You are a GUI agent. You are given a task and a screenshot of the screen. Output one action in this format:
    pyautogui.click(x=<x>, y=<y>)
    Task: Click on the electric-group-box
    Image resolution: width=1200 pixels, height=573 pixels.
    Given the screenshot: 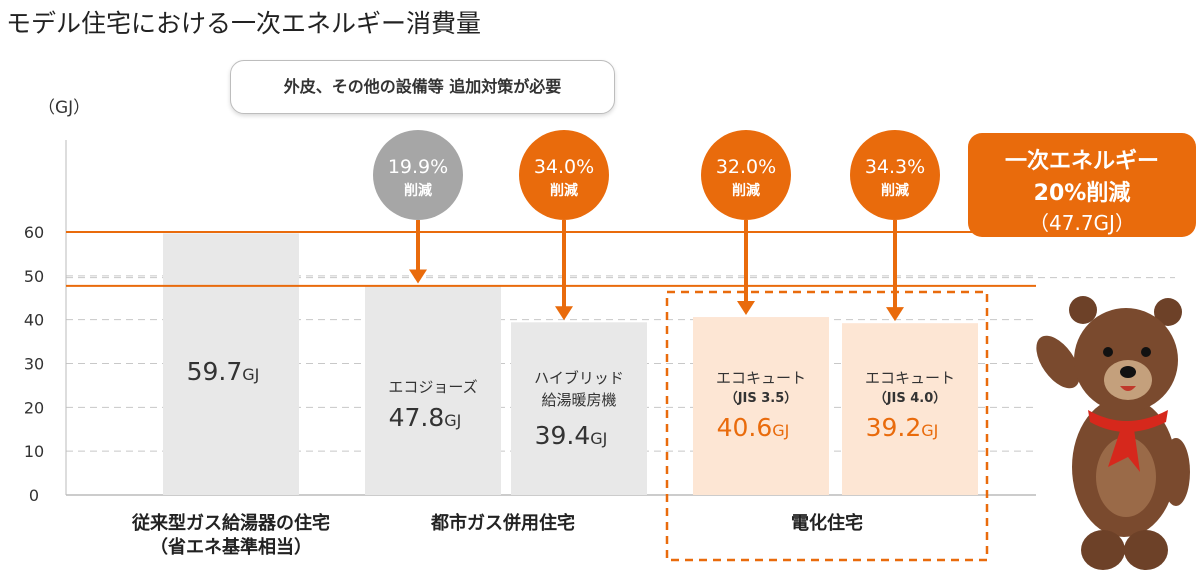 What is the action you would take?
    pyautogui.click(x=827, y=426)
    